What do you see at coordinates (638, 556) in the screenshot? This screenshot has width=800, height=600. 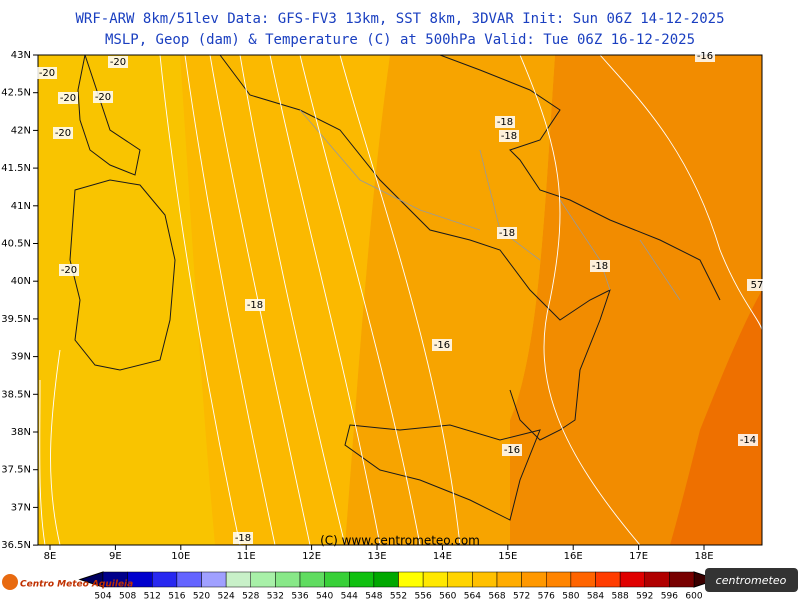 I see `lon-label: 17E` at bounding box center [638, 556].